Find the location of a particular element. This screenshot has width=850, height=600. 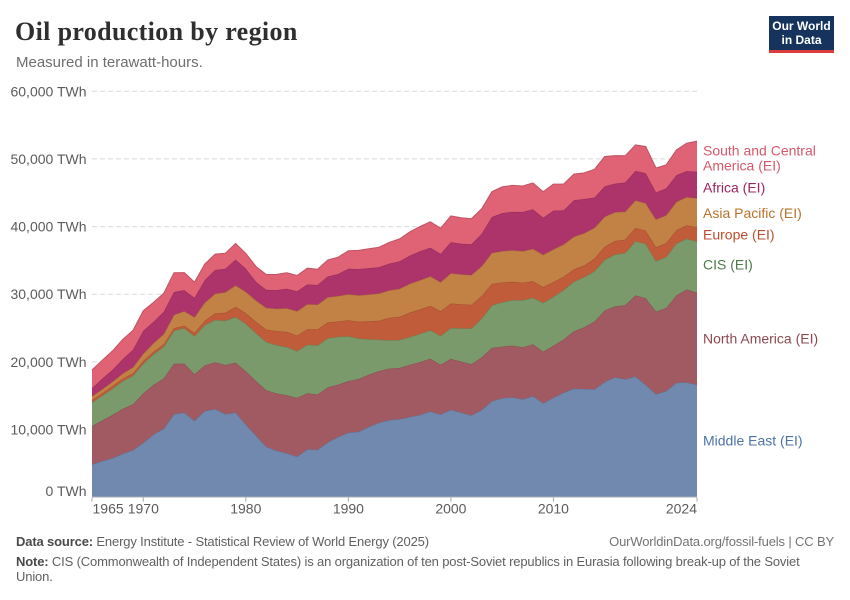

svg-text: 2010 is located at coordinates (553, 509).